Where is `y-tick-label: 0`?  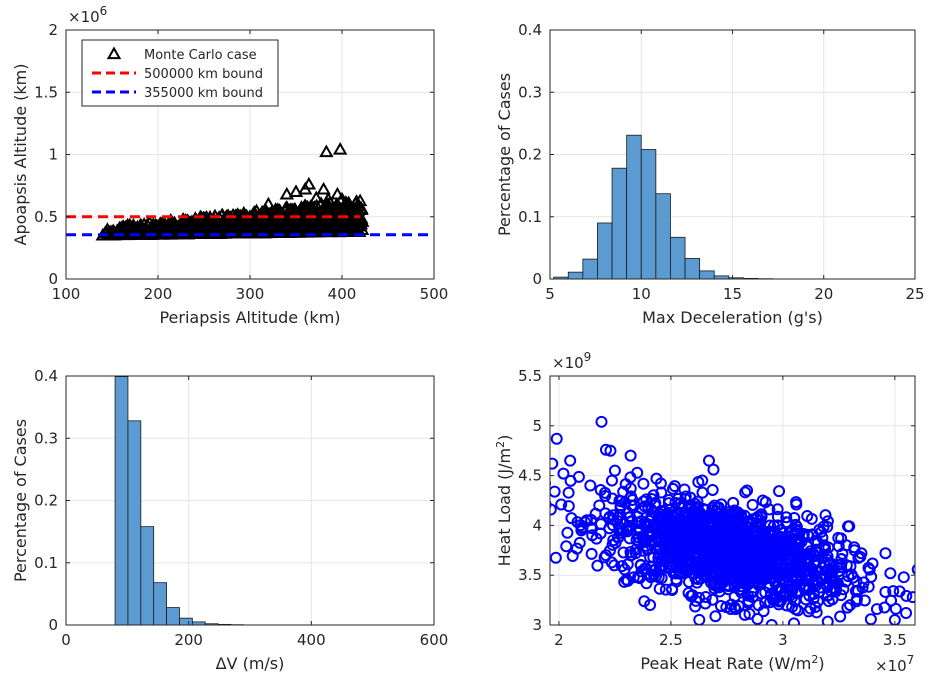 y-tick-label: 0 is located at coordinates (53, 279).